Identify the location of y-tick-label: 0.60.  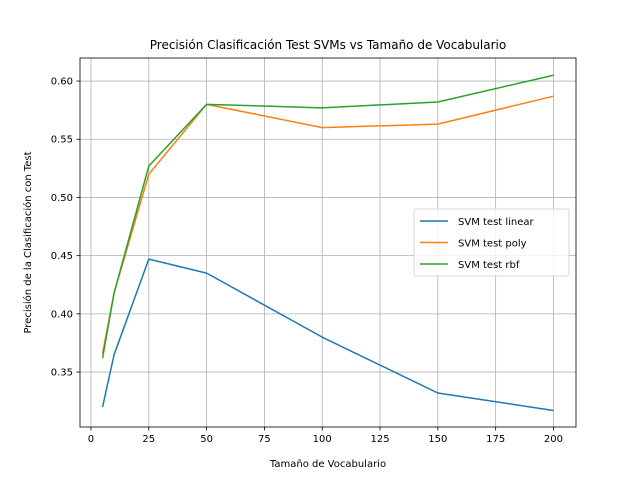
(62, 82).